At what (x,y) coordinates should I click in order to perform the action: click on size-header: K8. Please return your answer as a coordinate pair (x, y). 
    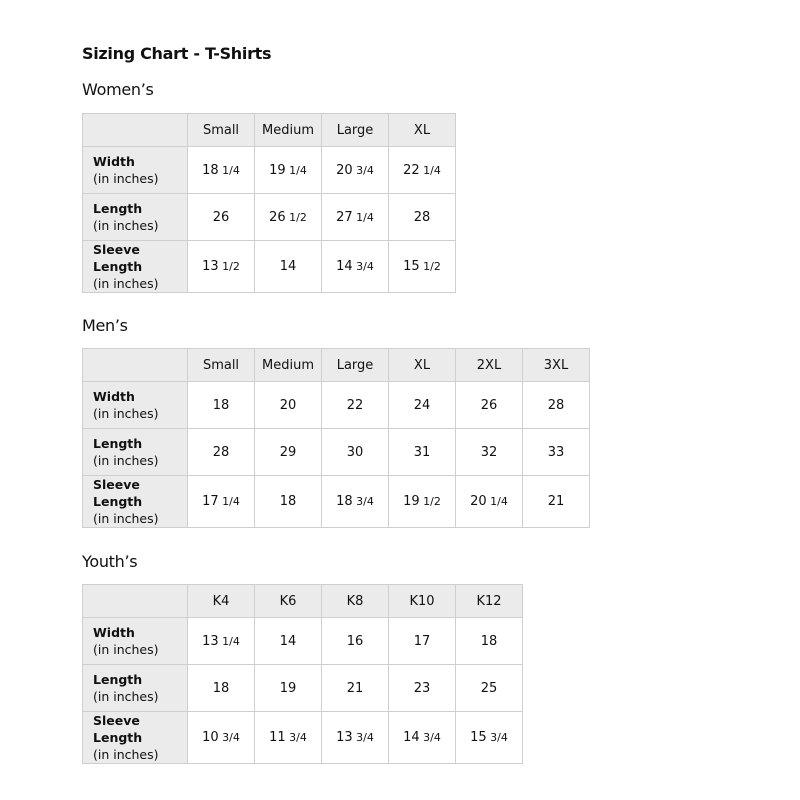
    Looking at the image, I should click on (355, 601).